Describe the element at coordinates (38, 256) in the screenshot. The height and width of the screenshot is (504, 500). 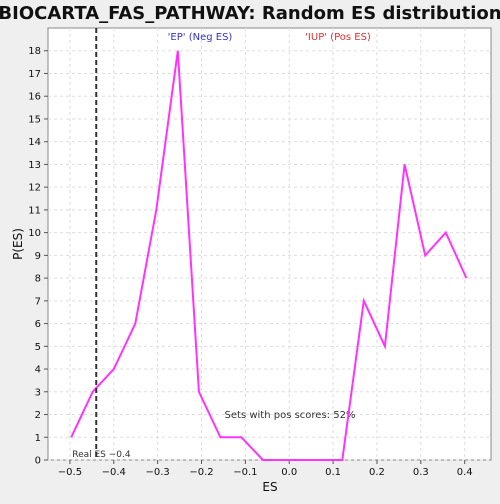
I see `y-tick-label: 9` at that location.